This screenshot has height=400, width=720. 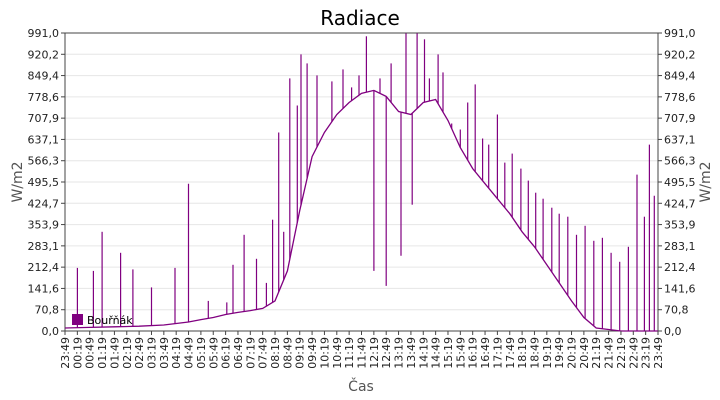 I want to click on x-tick-label: 04:19, so click(x=176, y=353).